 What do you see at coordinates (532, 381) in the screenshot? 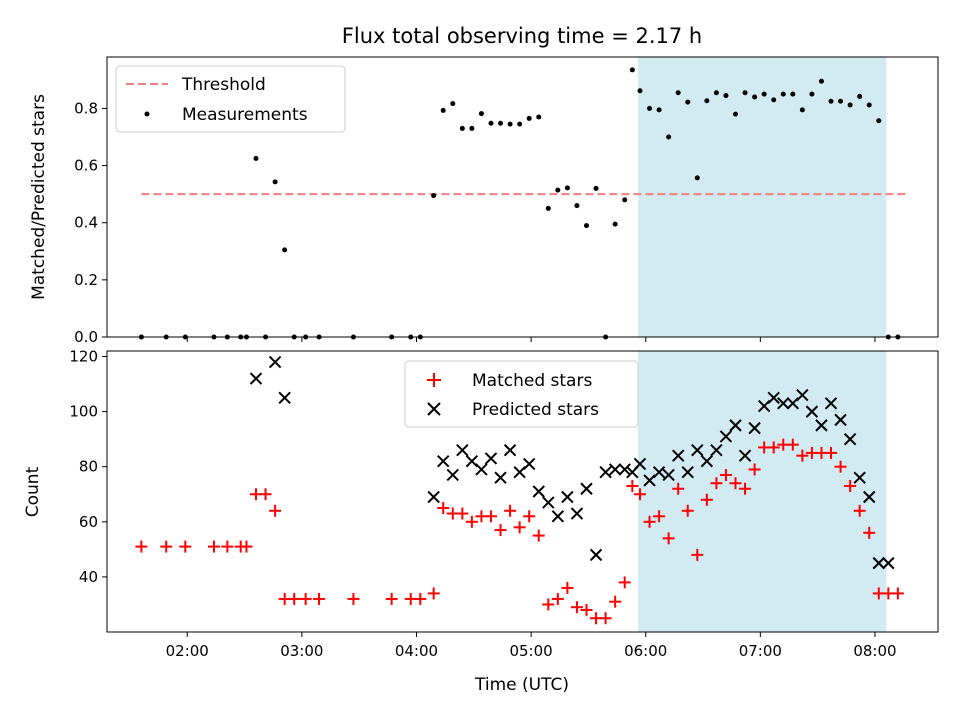
I see `legend-matched-label: Matched stars` at bounding box center [532, 381].